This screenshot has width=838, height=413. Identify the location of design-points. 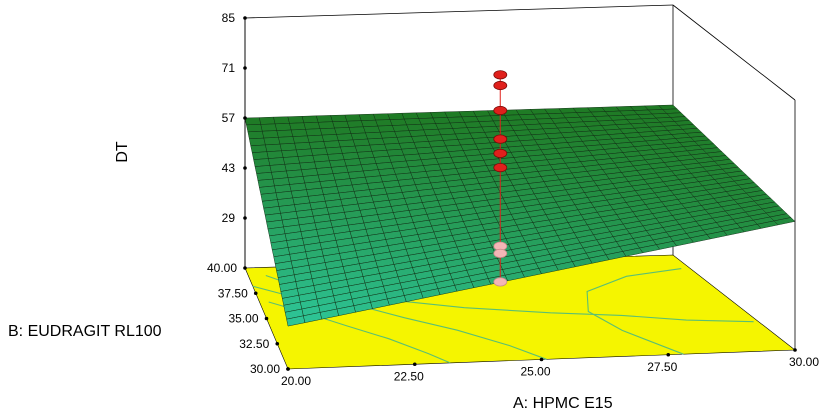
(500, 178).